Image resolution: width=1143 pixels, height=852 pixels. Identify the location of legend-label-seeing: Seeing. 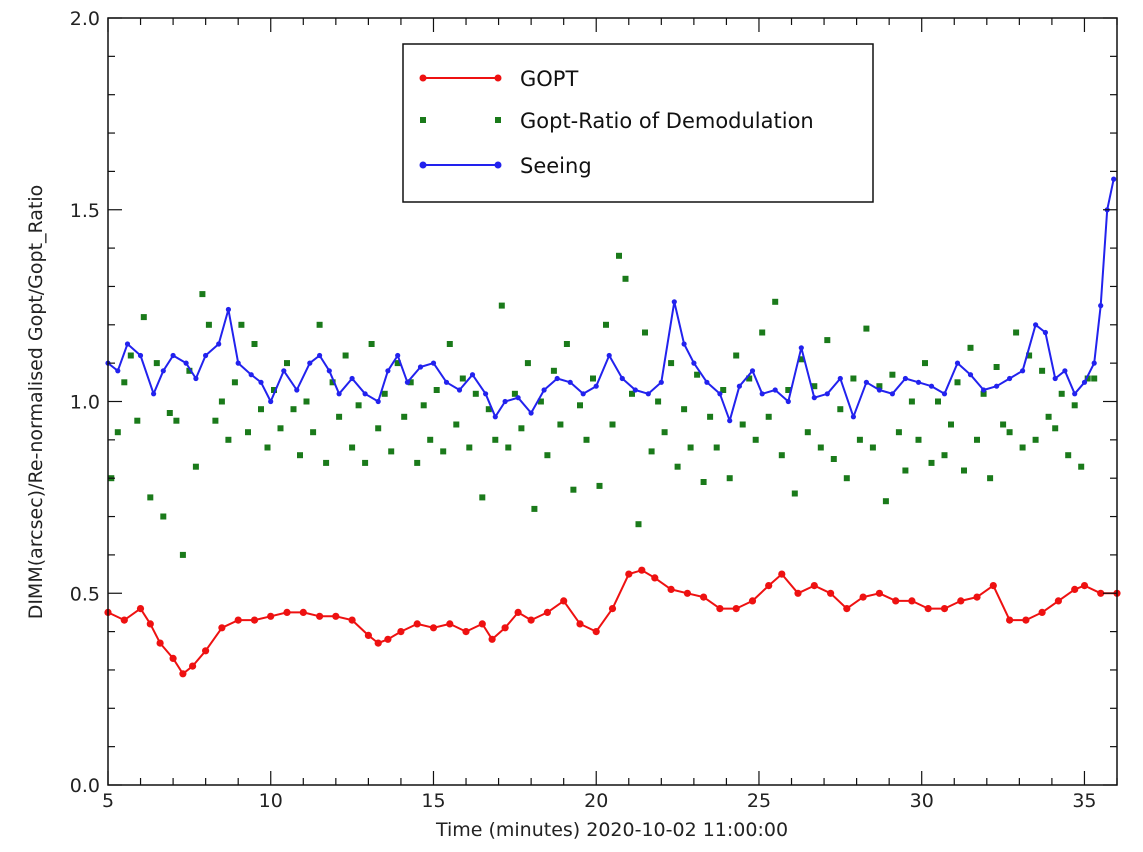
(556, 166).